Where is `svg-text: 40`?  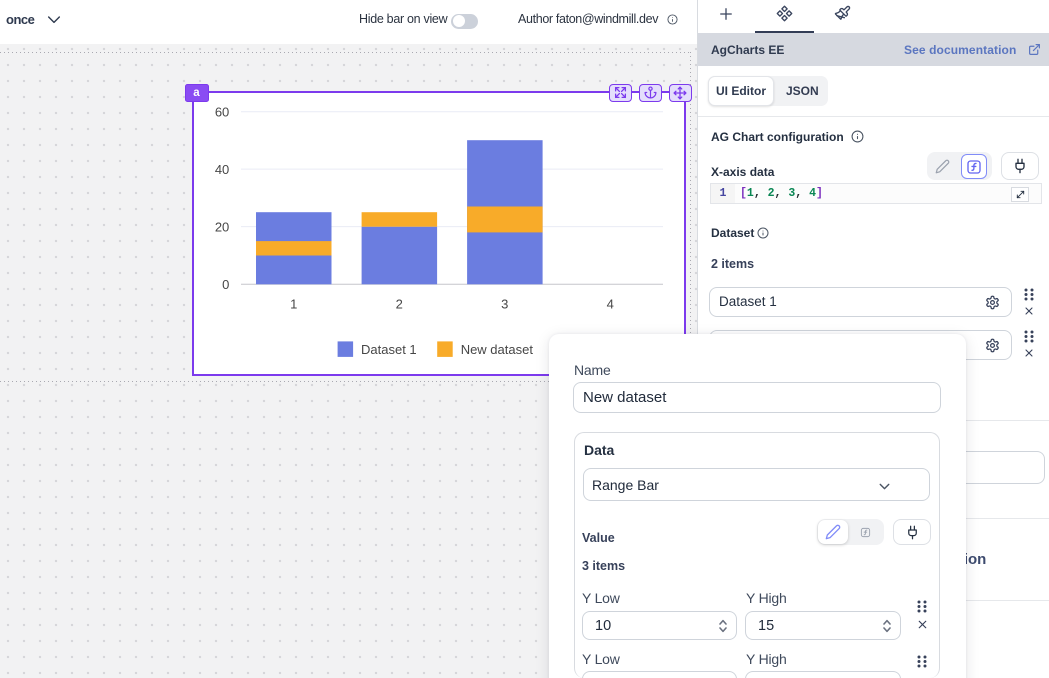 svg-text: 40 is located at coordinates (222, 168).